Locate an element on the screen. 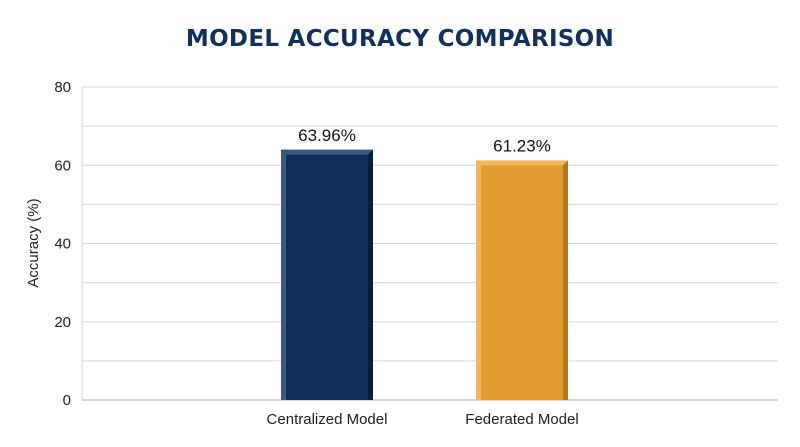 Image resolution: width=800 pixels, height=447 pixels. x-category-label: Centralized Model is located at coordinates (327, 419).